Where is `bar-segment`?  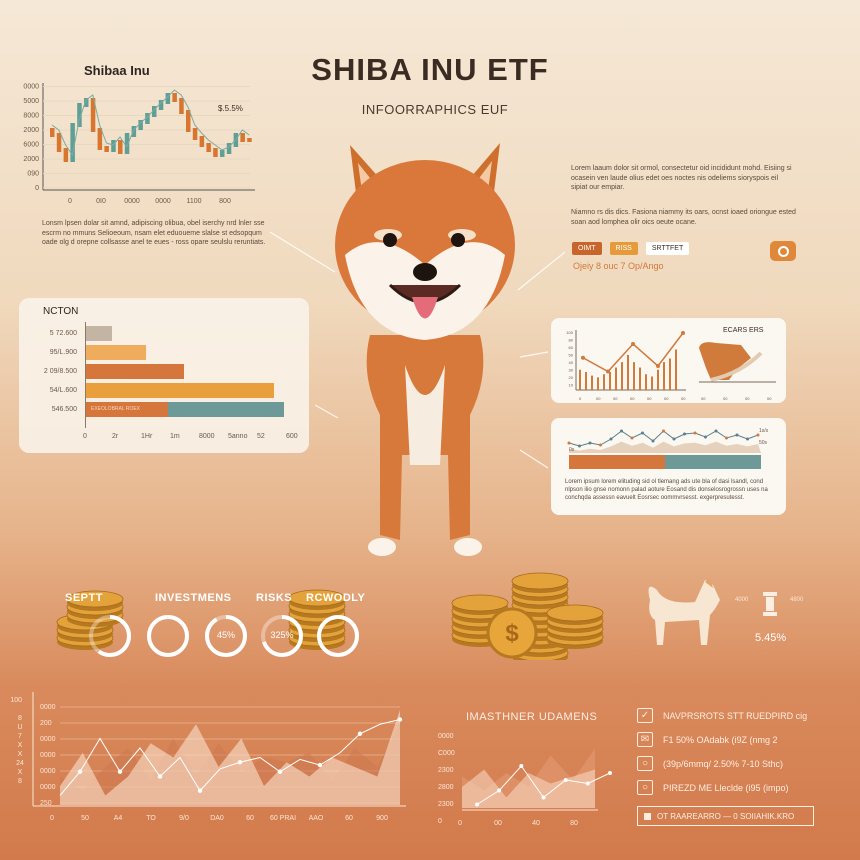 bar-segment is located at coordinates (127, 409).